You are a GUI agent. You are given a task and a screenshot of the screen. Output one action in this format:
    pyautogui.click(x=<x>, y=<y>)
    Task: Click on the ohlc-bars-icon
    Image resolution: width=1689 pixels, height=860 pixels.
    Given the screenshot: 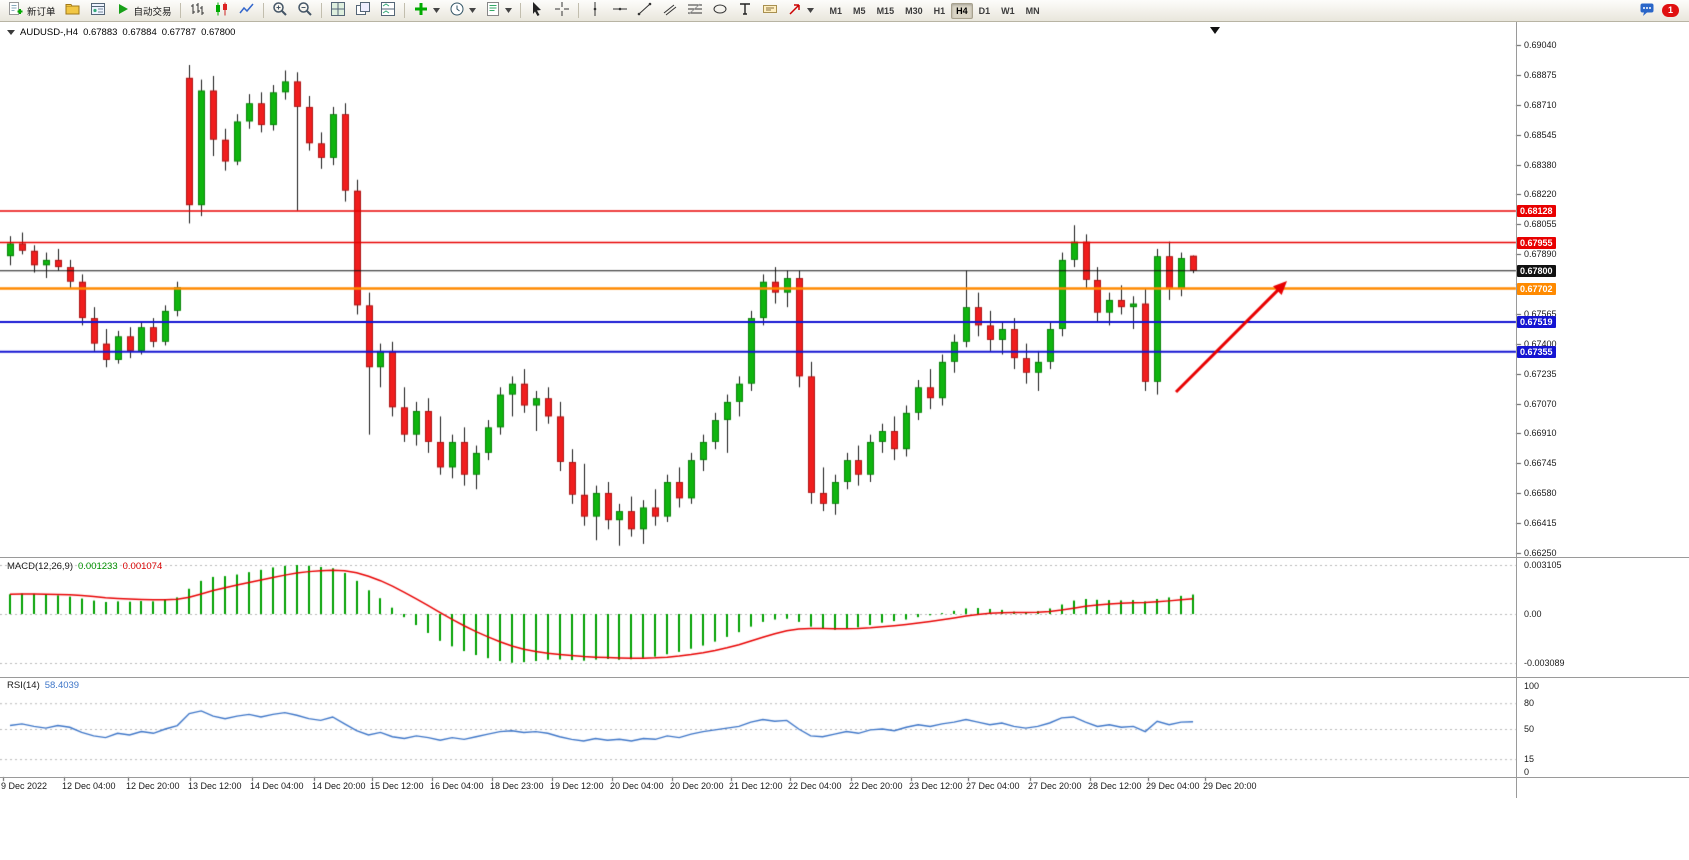 What is the action you would take?
    pyautogui.click(x=197, y=10)
    